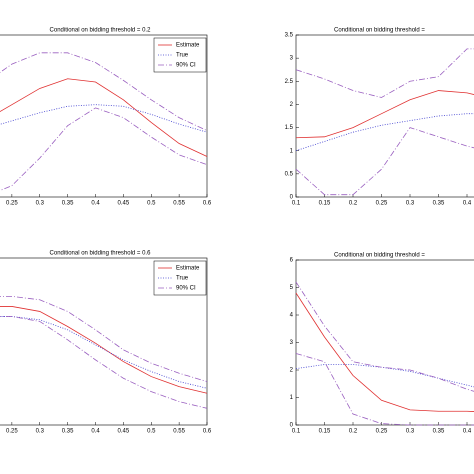 This screenshot has width=474, height=474. What do you see at coordinates (292, 316) in the screenshot?
I see `y-tick-label: 4` at bounding box center [292, 316].